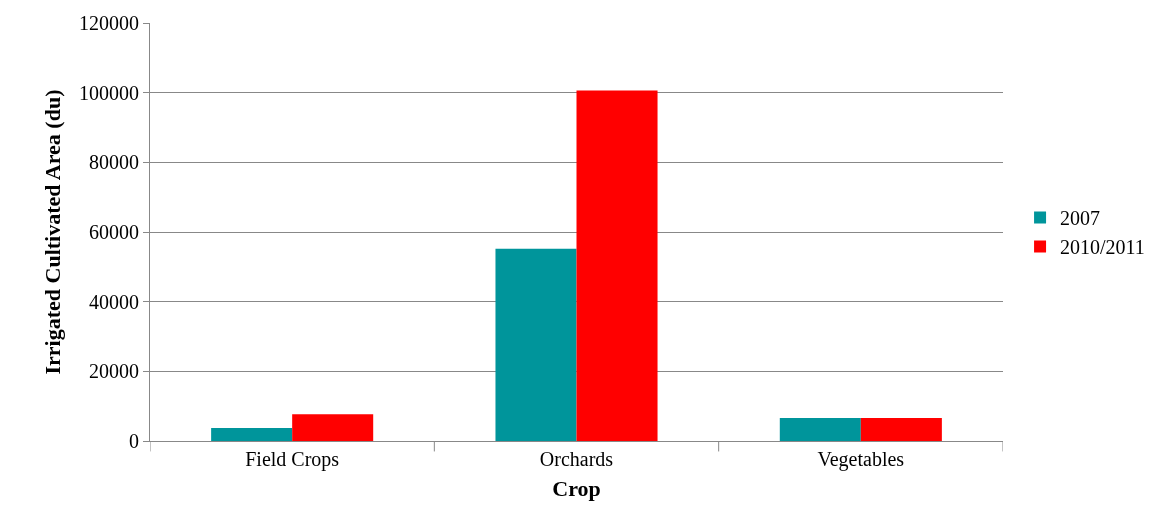 The height and width of the screenshot is (526, 1173). I want to click on y-tick-label: 20000, so click(114, 371).